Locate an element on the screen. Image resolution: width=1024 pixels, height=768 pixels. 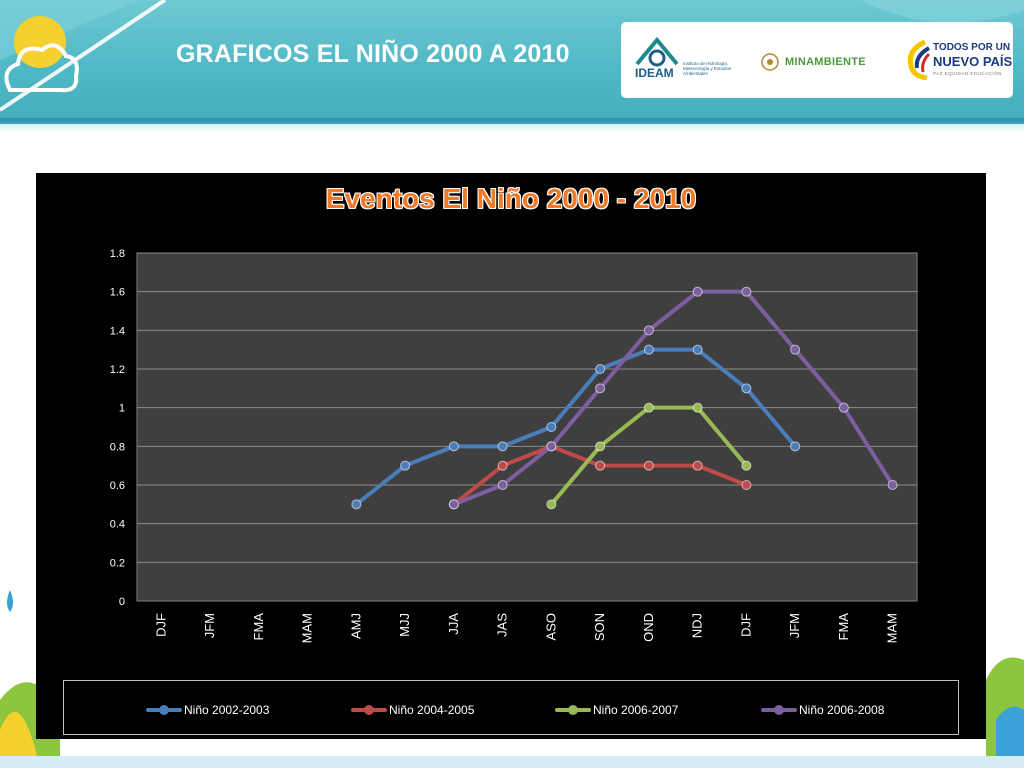
legend-item: Niño 2002-2003 is located at coordinates (207, 710).